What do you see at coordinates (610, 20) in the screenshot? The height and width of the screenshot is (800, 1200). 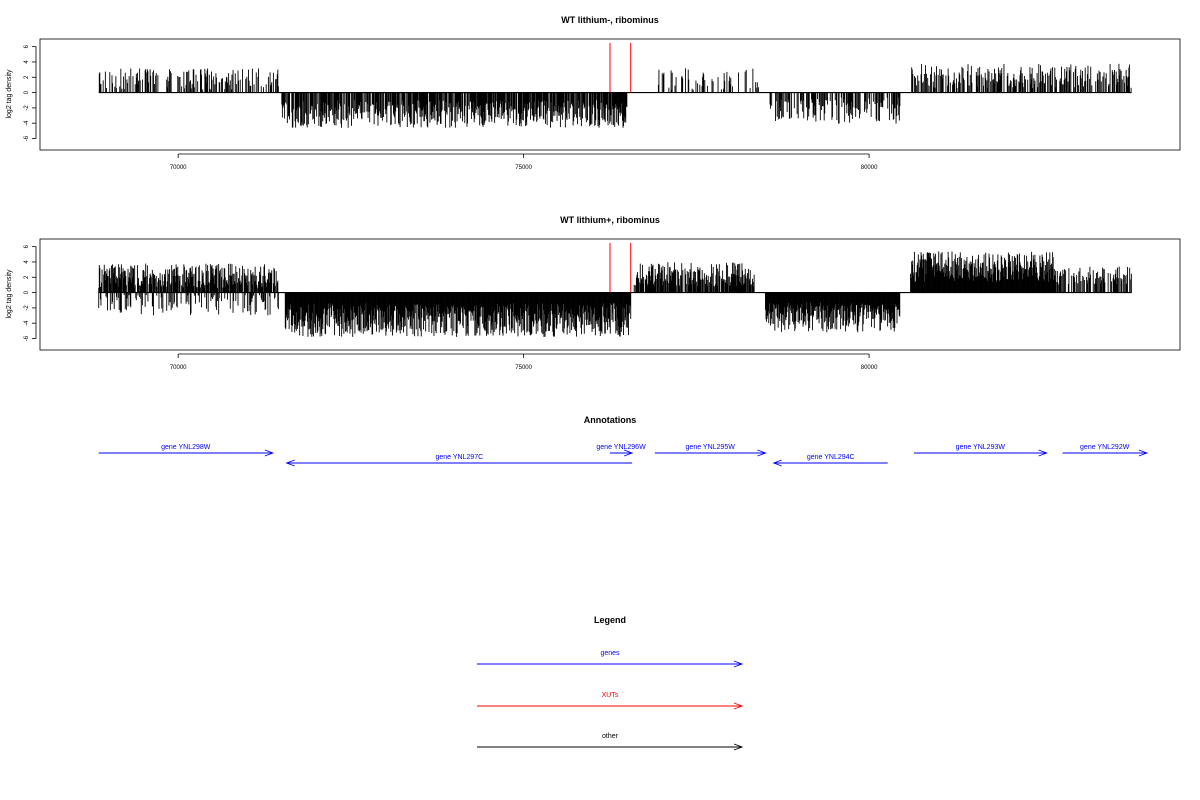 I see `panel-title: WT lithium-, ribominus` at bounding box center [610, 20].